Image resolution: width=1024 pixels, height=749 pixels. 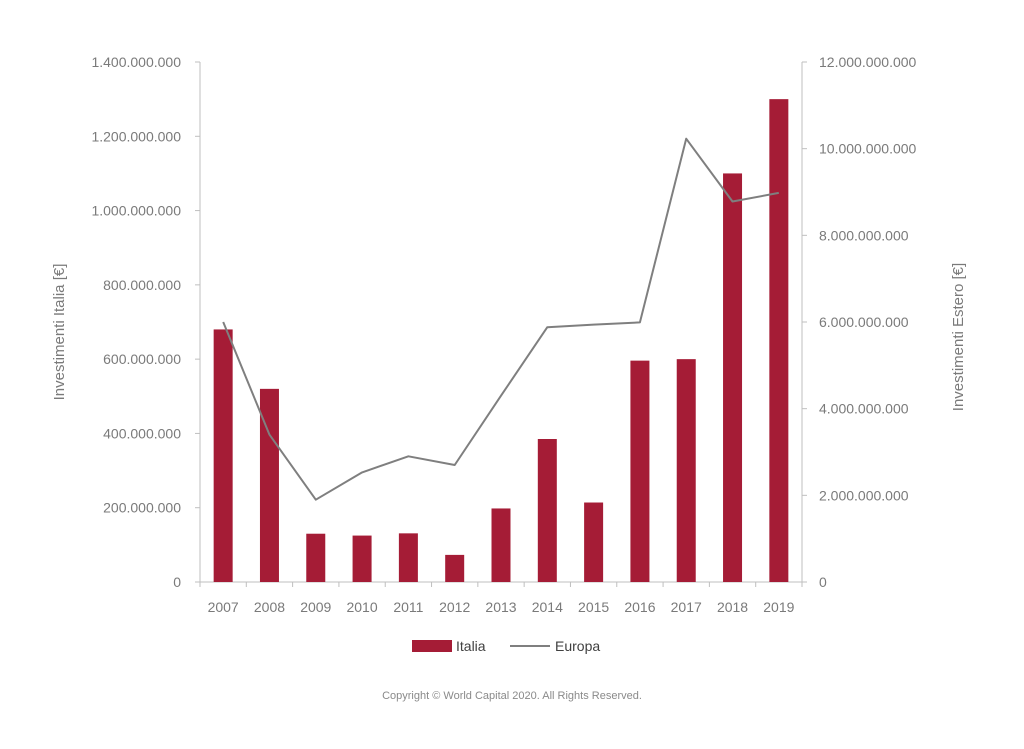 What do you see at coordinates (177, 582) in the screenshot?
I see `left-tick-label: 0` at bounding box center [177, 582].